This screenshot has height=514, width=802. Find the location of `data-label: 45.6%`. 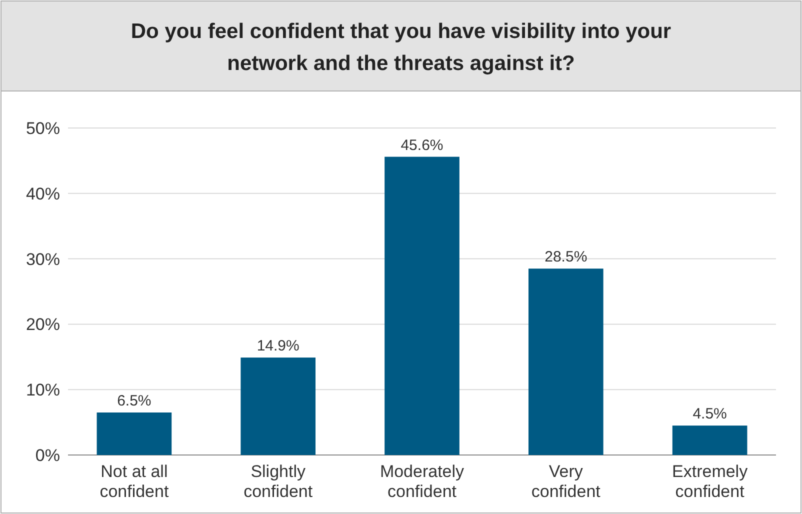

data-label: 45.6% is located at coordinates (422, 145).